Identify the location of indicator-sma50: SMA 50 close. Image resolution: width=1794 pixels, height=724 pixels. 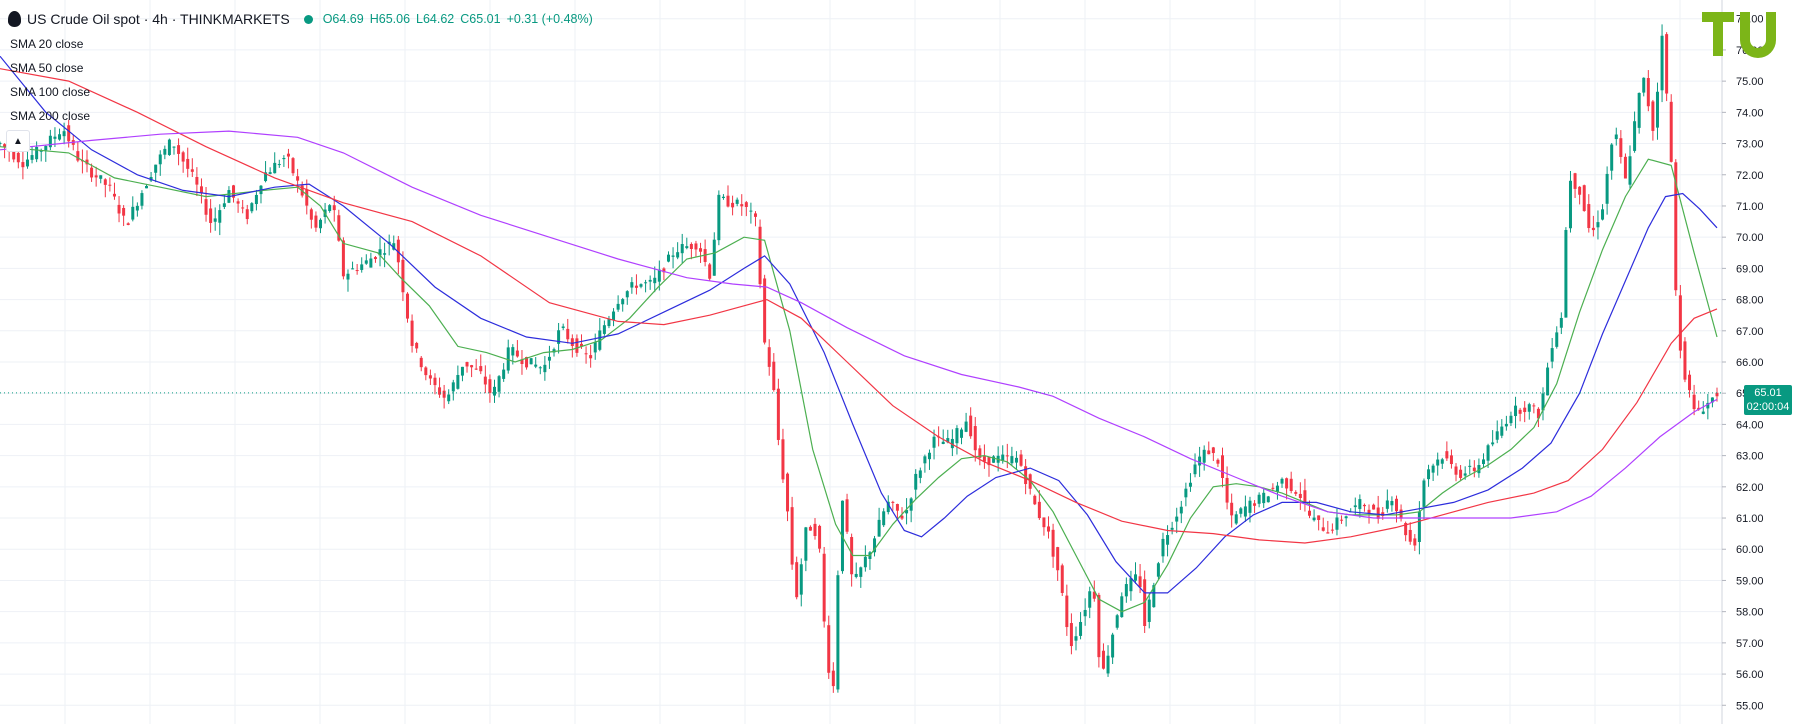
(47, 68).